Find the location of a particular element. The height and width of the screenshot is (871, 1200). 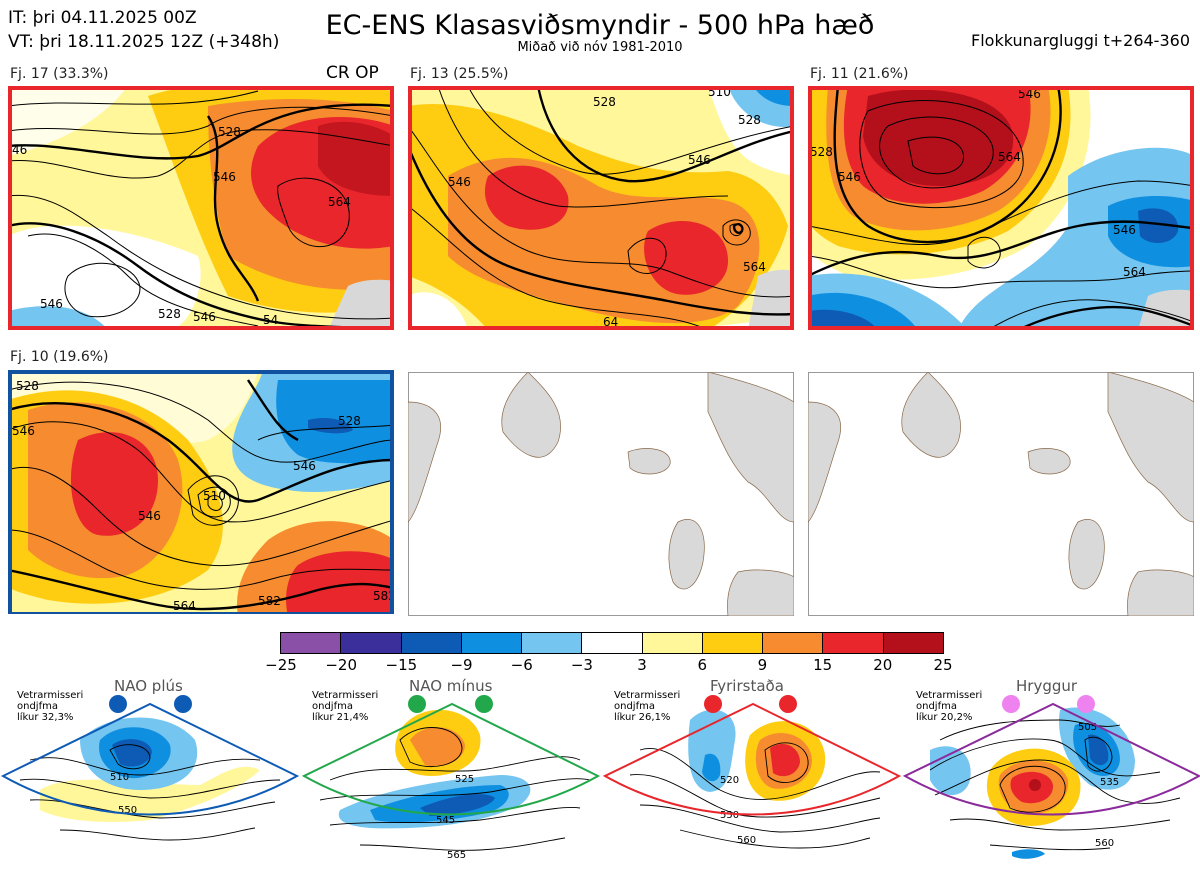

colorbar-tick-label: 25 is located at coordinates (943, 665).